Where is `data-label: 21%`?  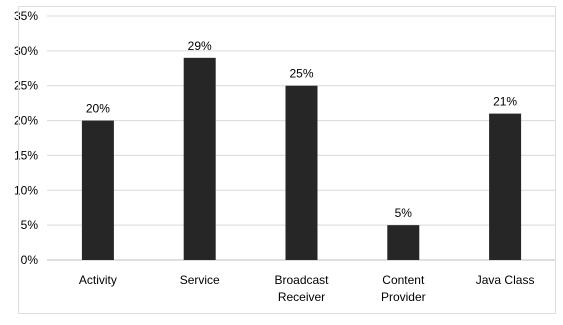
data-label: 21% is located at coordinates (505, 102).